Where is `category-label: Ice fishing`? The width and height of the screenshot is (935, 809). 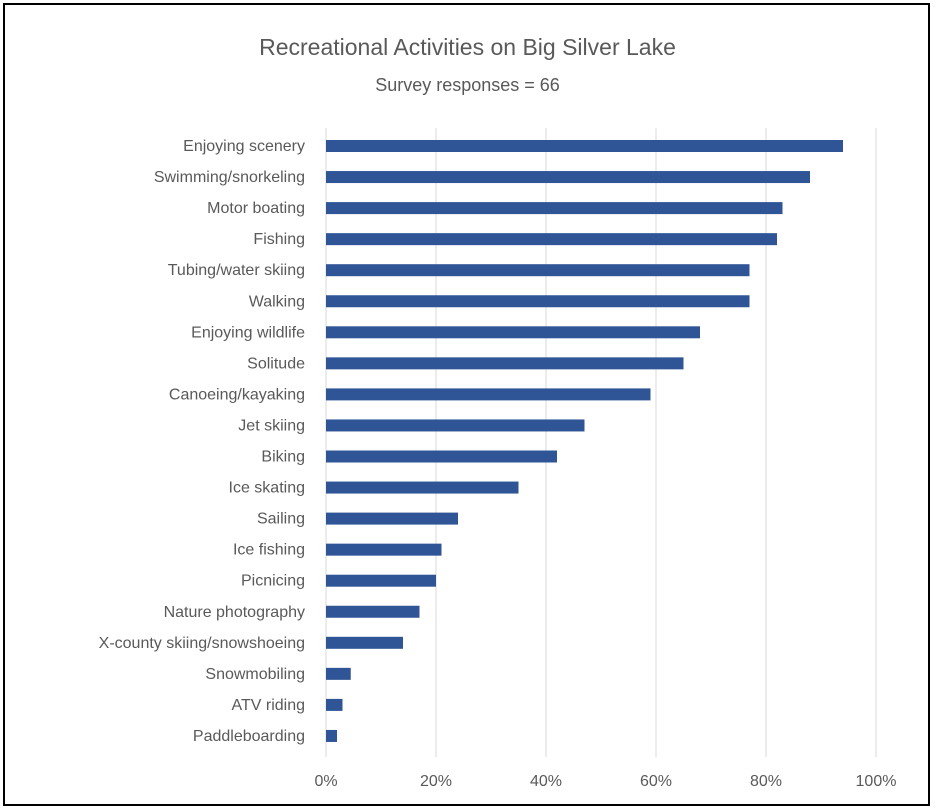
category-label: Ice fishing is located at coordinates (269, 550).